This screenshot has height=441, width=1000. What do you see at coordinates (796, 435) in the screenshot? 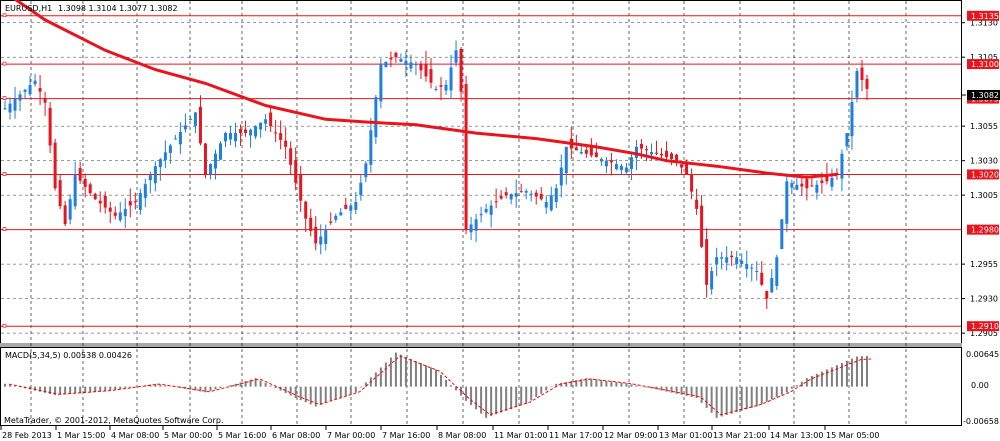
I see `time-axis-label: 14 Mar 13:00` at bounding box center [796, 435].